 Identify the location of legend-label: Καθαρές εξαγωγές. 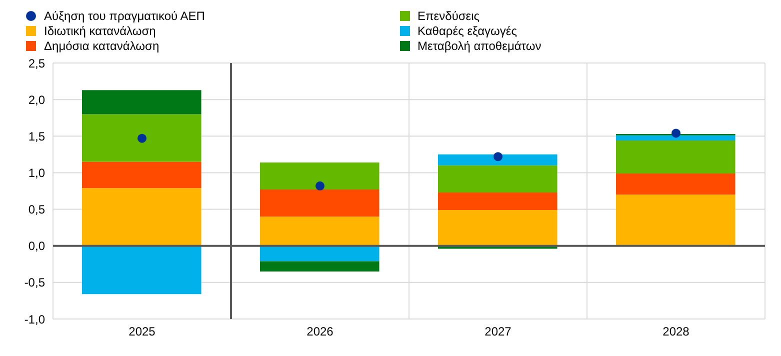
(468, 31).